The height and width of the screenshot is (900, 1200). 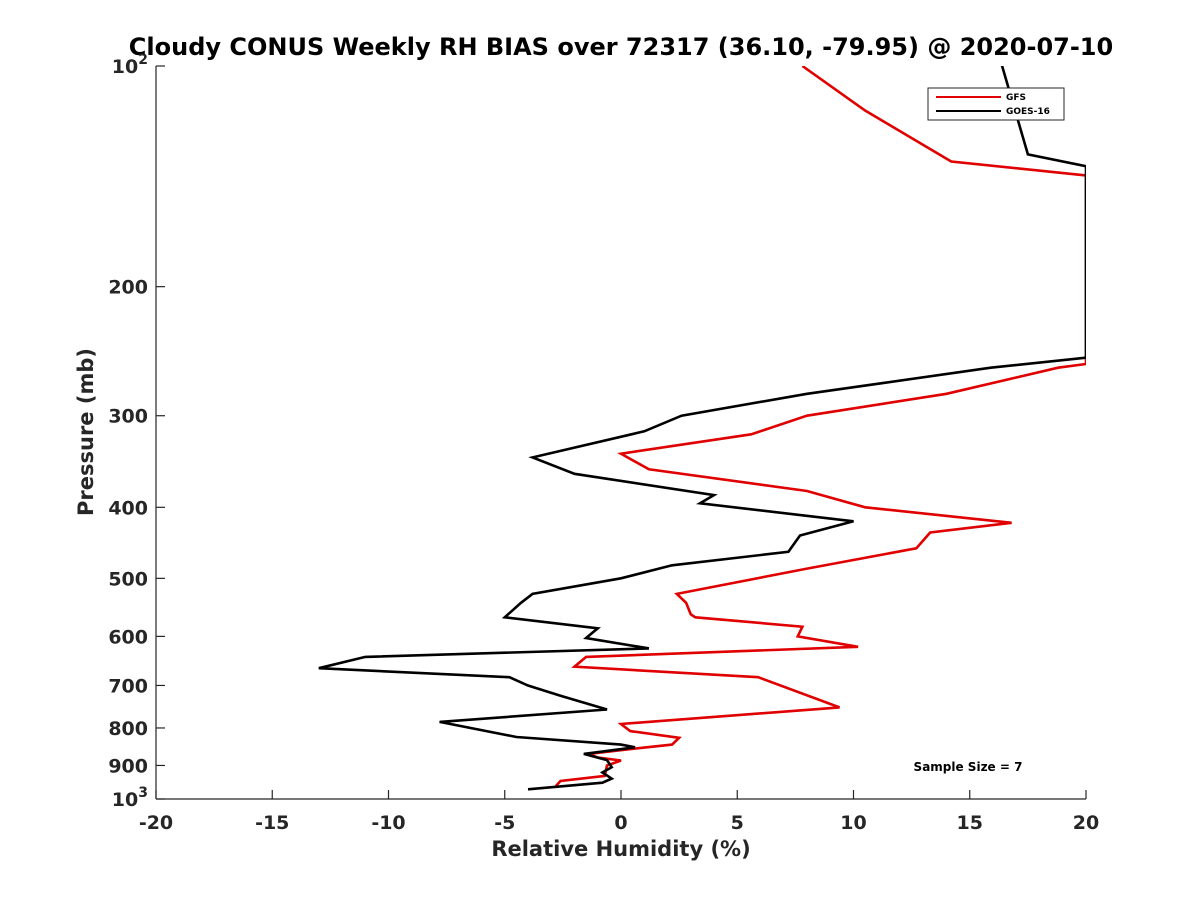 I want to click on y-tick-label: 300, so click(x=128, y=417).